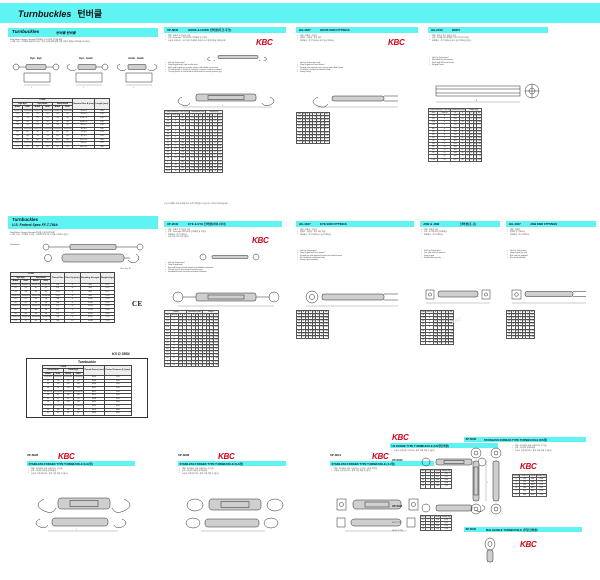 The height and width of the screenshot is (580, 600). Describe the element at coordinates (451, 343) in the screenshot. I see `table-cell: 4.50` at that location.